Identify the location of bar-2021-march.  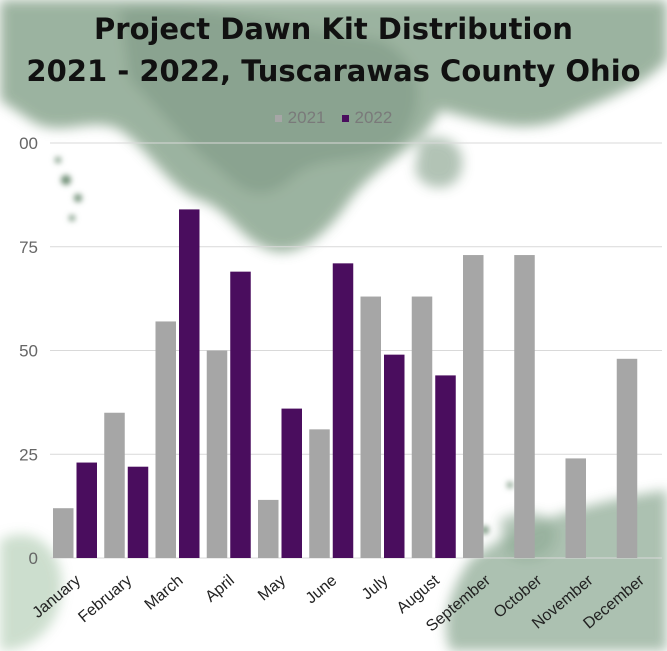
(165, 439).